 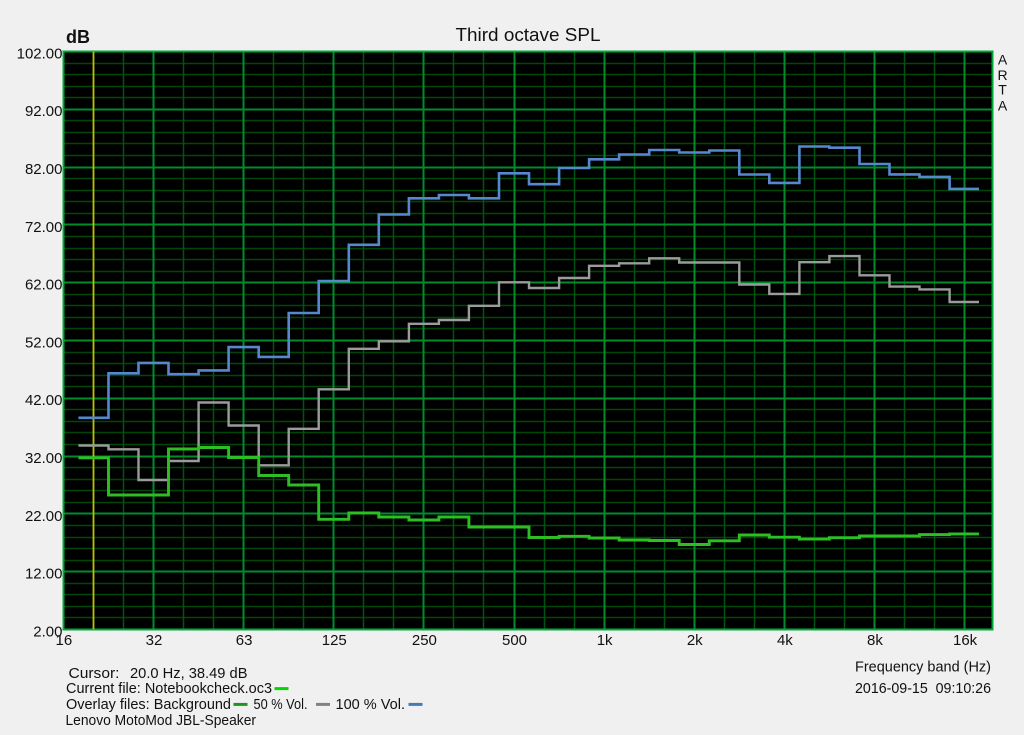 What do you see at coordinates (528, 35) in the screenshot?
I see `svg-text: Third octave SPL` at bounding box center [528, 35].